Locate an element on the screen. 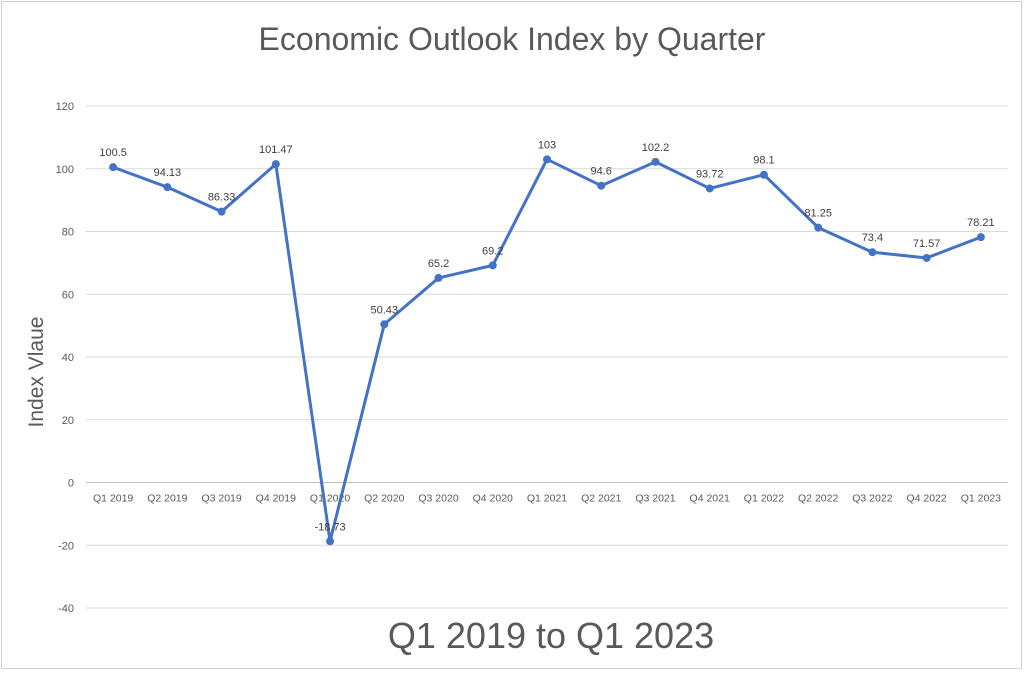  data-label: 100.5 is located at coordinates (113, 153).